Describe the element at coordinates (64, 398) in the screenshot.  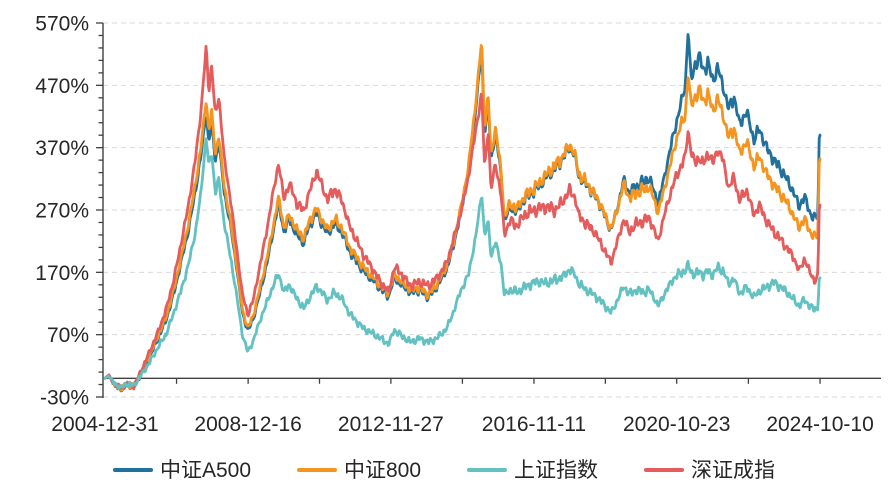
I see `y-axis-label: -30%` at that location.